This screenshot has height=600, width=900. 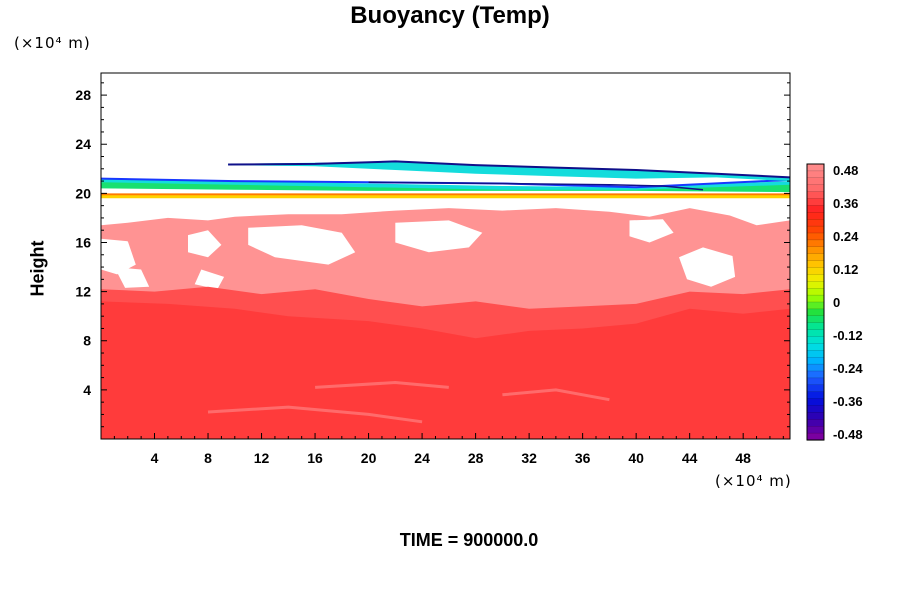 What do you see at coordinates (753, 481) in the screenshot?
I see `x-unit-label: (×10⁴ m)` at bounding box center [753, 481].